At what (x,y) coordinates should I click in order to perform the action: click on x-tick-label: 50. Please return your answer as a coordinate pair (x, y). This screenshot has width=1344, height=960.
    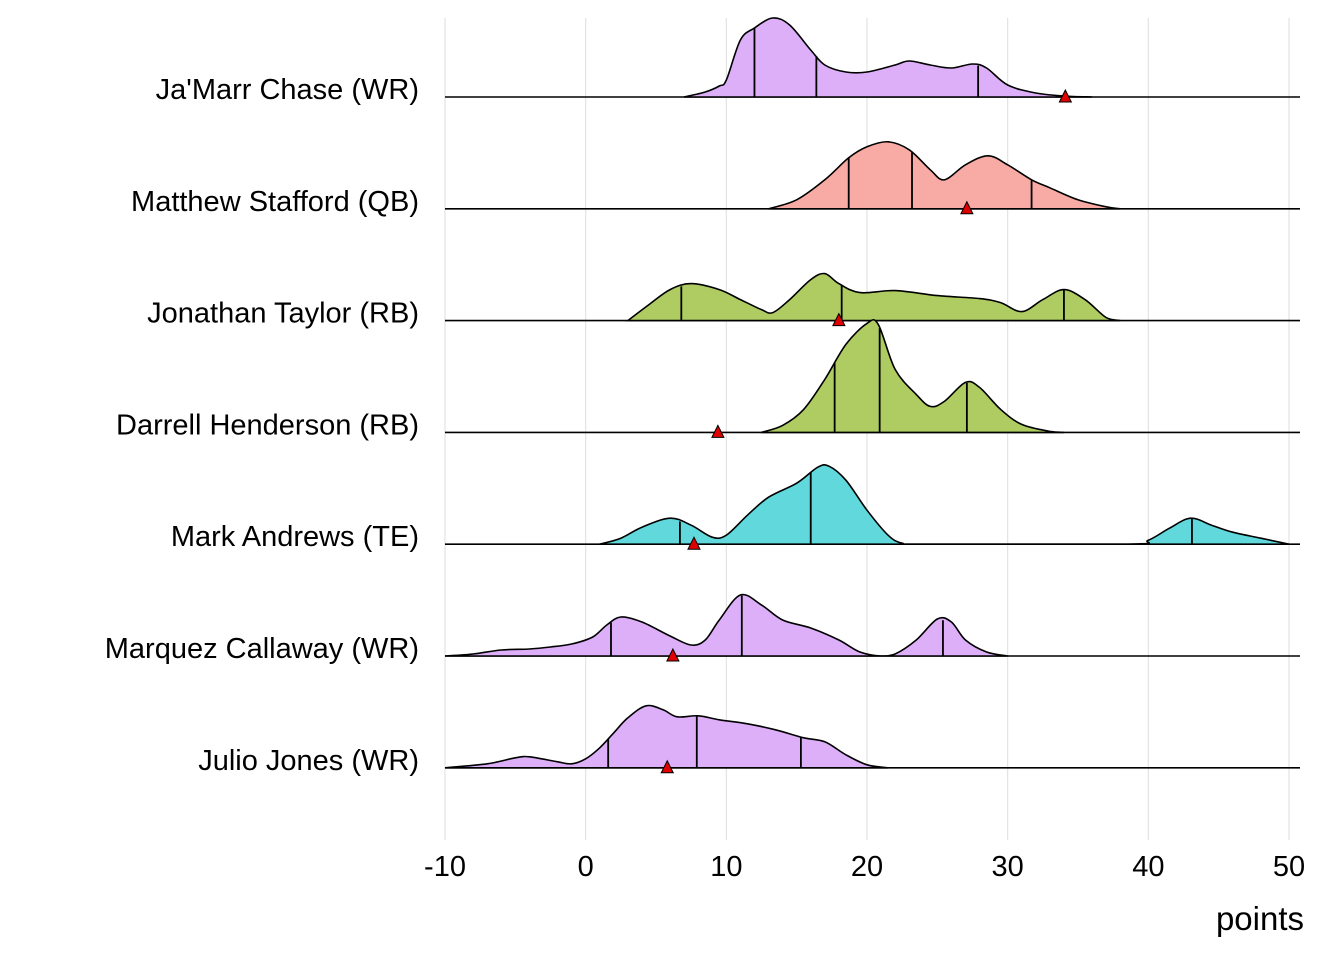
    Looking at the image, I should click on (1289, 867).